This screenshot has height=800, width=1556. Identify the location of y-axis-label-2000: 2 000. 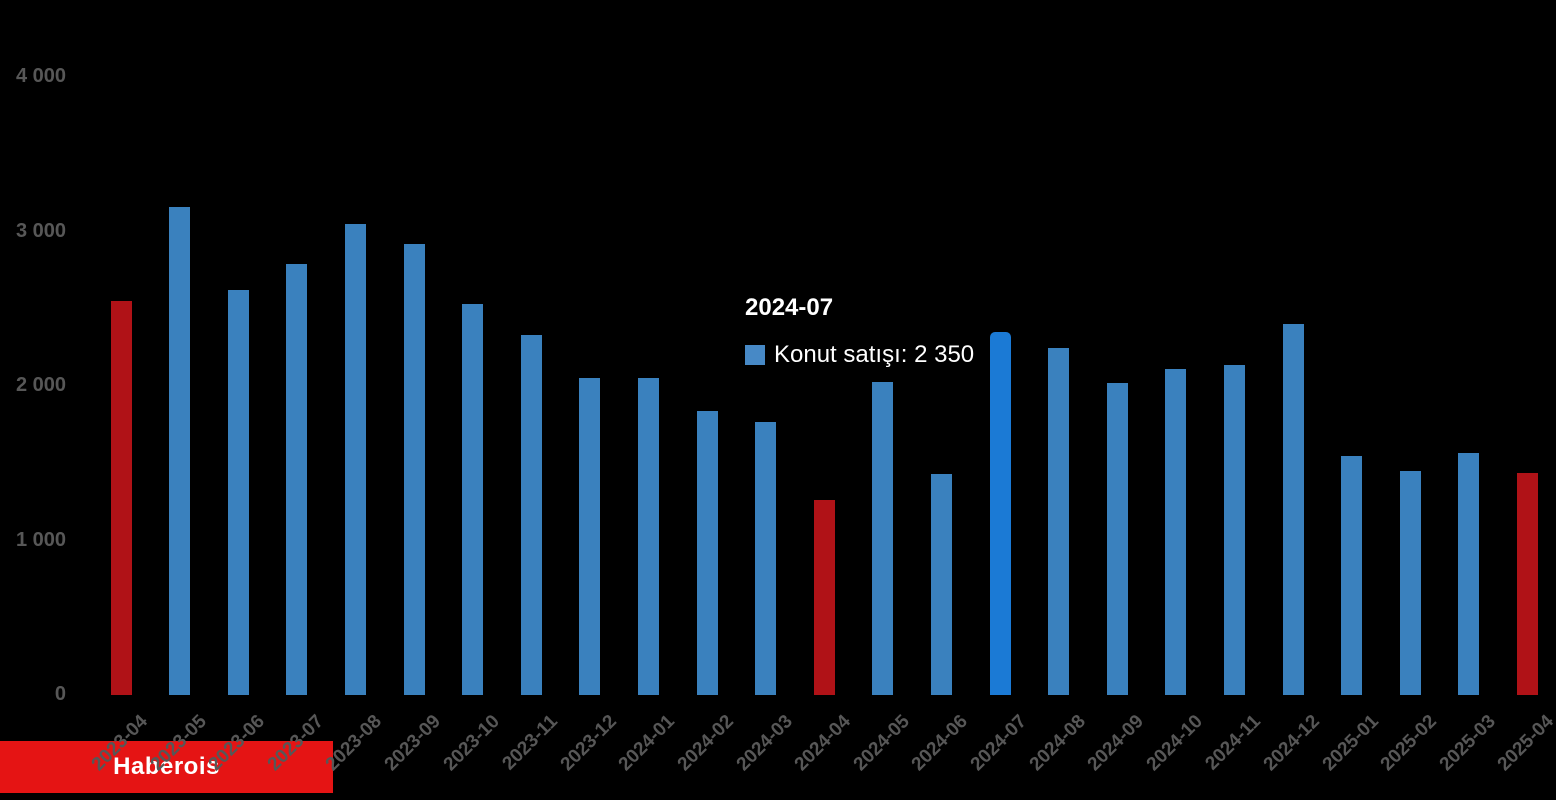
(40, 385).